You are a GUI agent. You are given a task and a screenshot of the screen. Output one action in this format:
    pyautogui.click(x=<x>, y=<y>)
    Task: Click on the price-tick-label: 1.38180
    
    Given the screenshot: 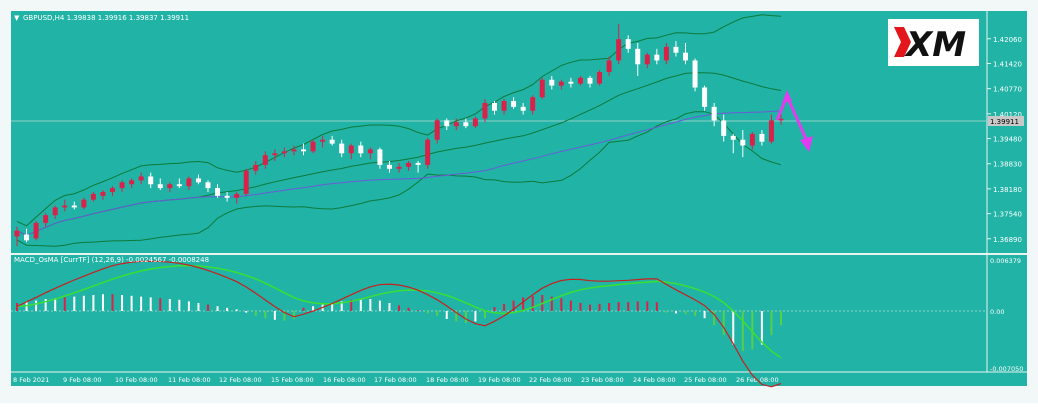 What is the action you would take?
    pyautogui.click(x=1007, y=190)
    